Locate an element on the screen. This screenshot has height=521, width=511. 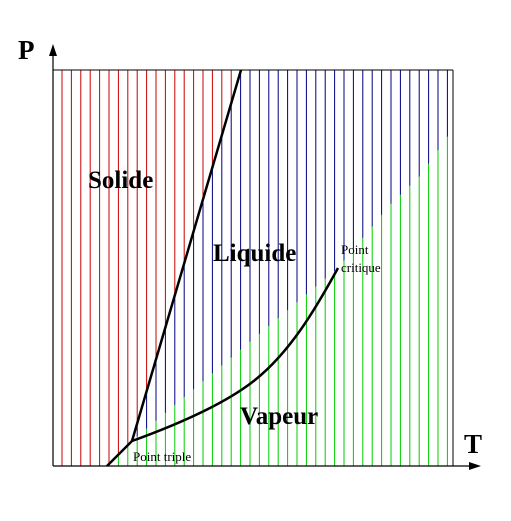
sublimation-curve is located at coordinates (119, 453).